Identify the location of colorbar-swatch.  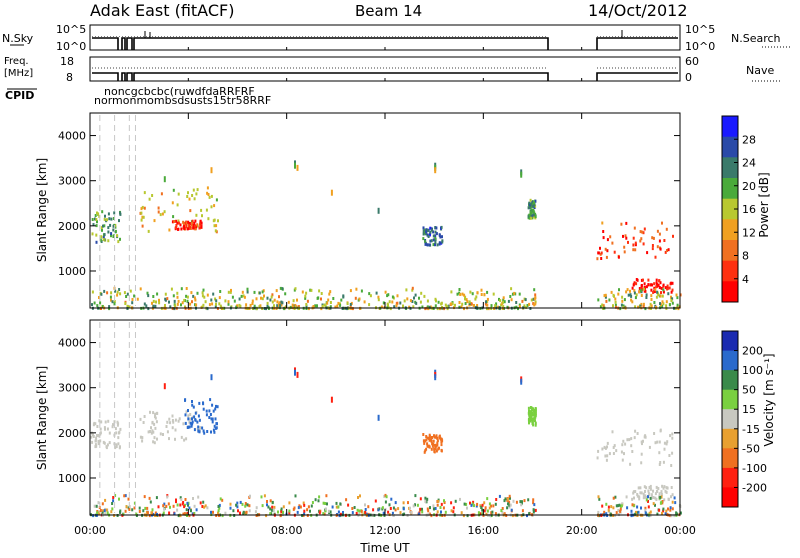
(730, 380).